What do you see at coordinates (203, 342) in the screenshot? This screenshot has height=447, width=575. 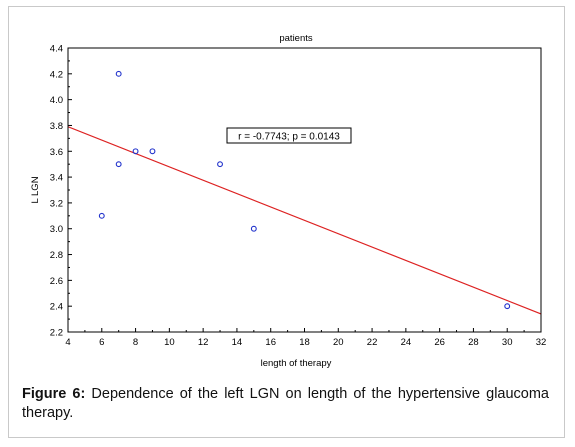 I see `x-tick-label: 12` at bounding box center [203, 342].